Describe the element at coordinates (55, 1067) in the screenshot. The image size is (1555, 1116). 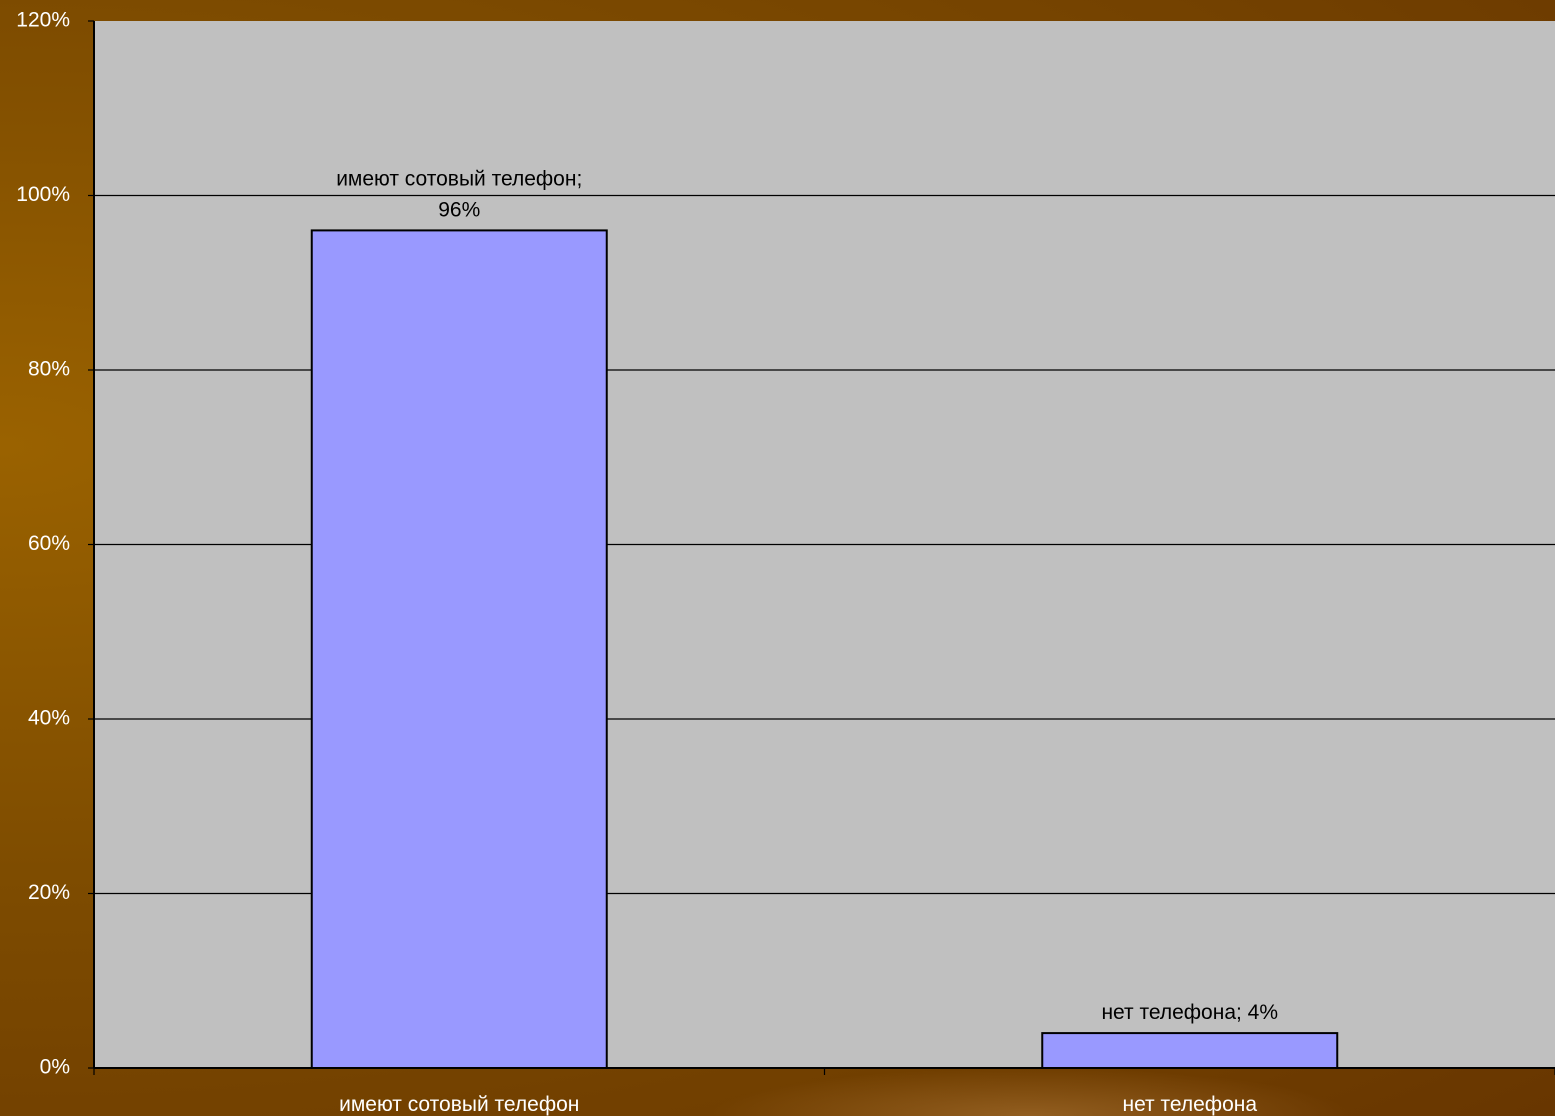
I see `y-tick-label: 0%` at that location.